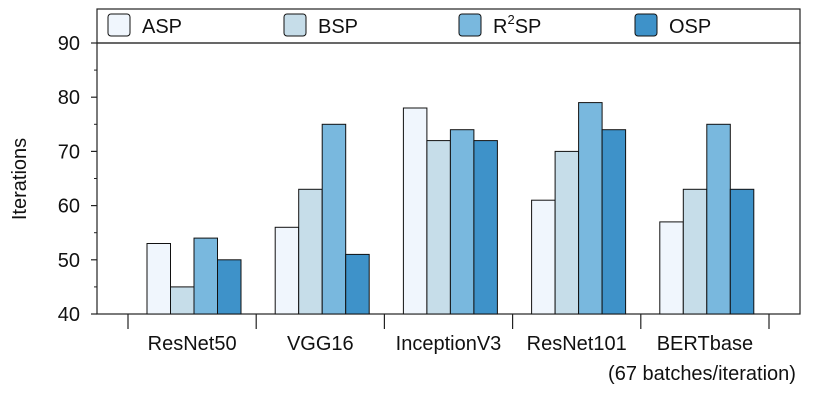  I want to click on x-tick-label-1: VGG16, so click(320, 344).